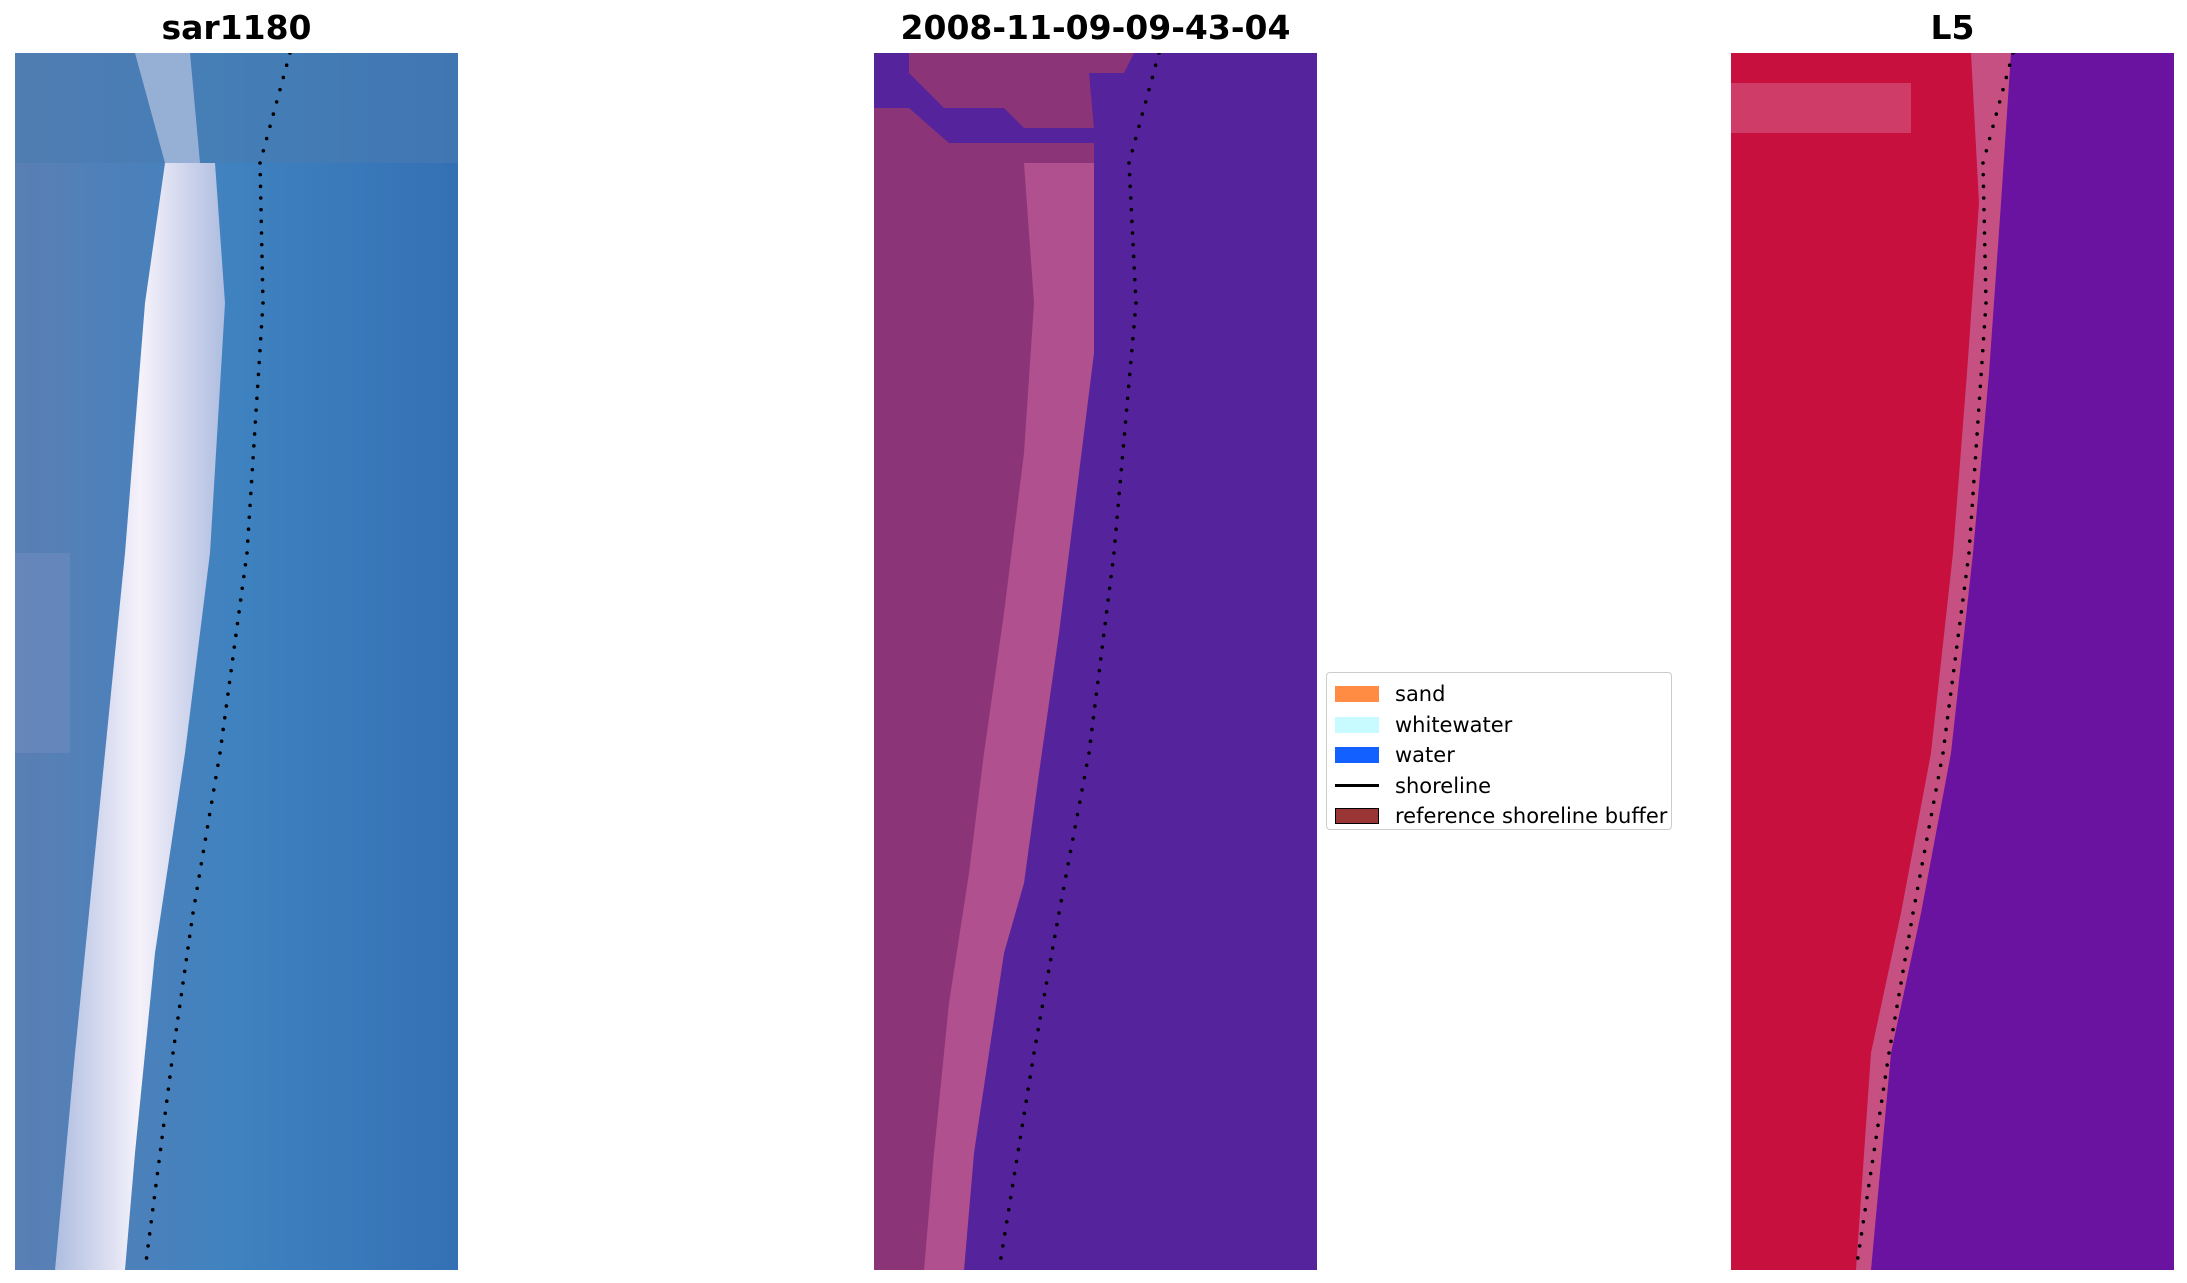 Image resolution: width=2187 pixels, height=1283 pixels. I want to click on legend-item: whitewater, so click(1503, 725).